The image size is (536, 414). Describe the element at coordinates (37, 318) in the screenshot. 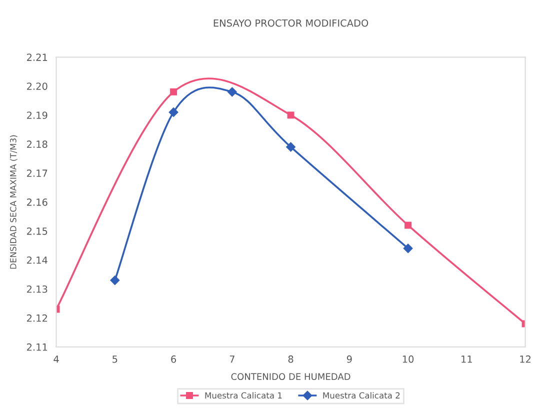

I see `y-tick-label: 2.12` at that location.